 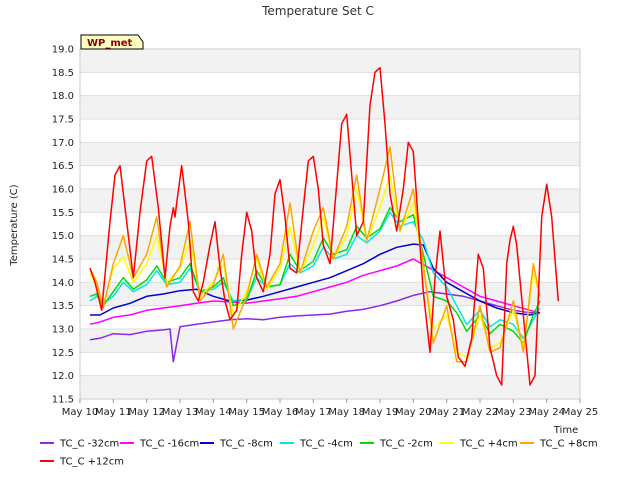 What do you see at coordinates (63, 236) in the screenshot?
I see `y-tick-label: 15.0` at bounding box center [63, 236].